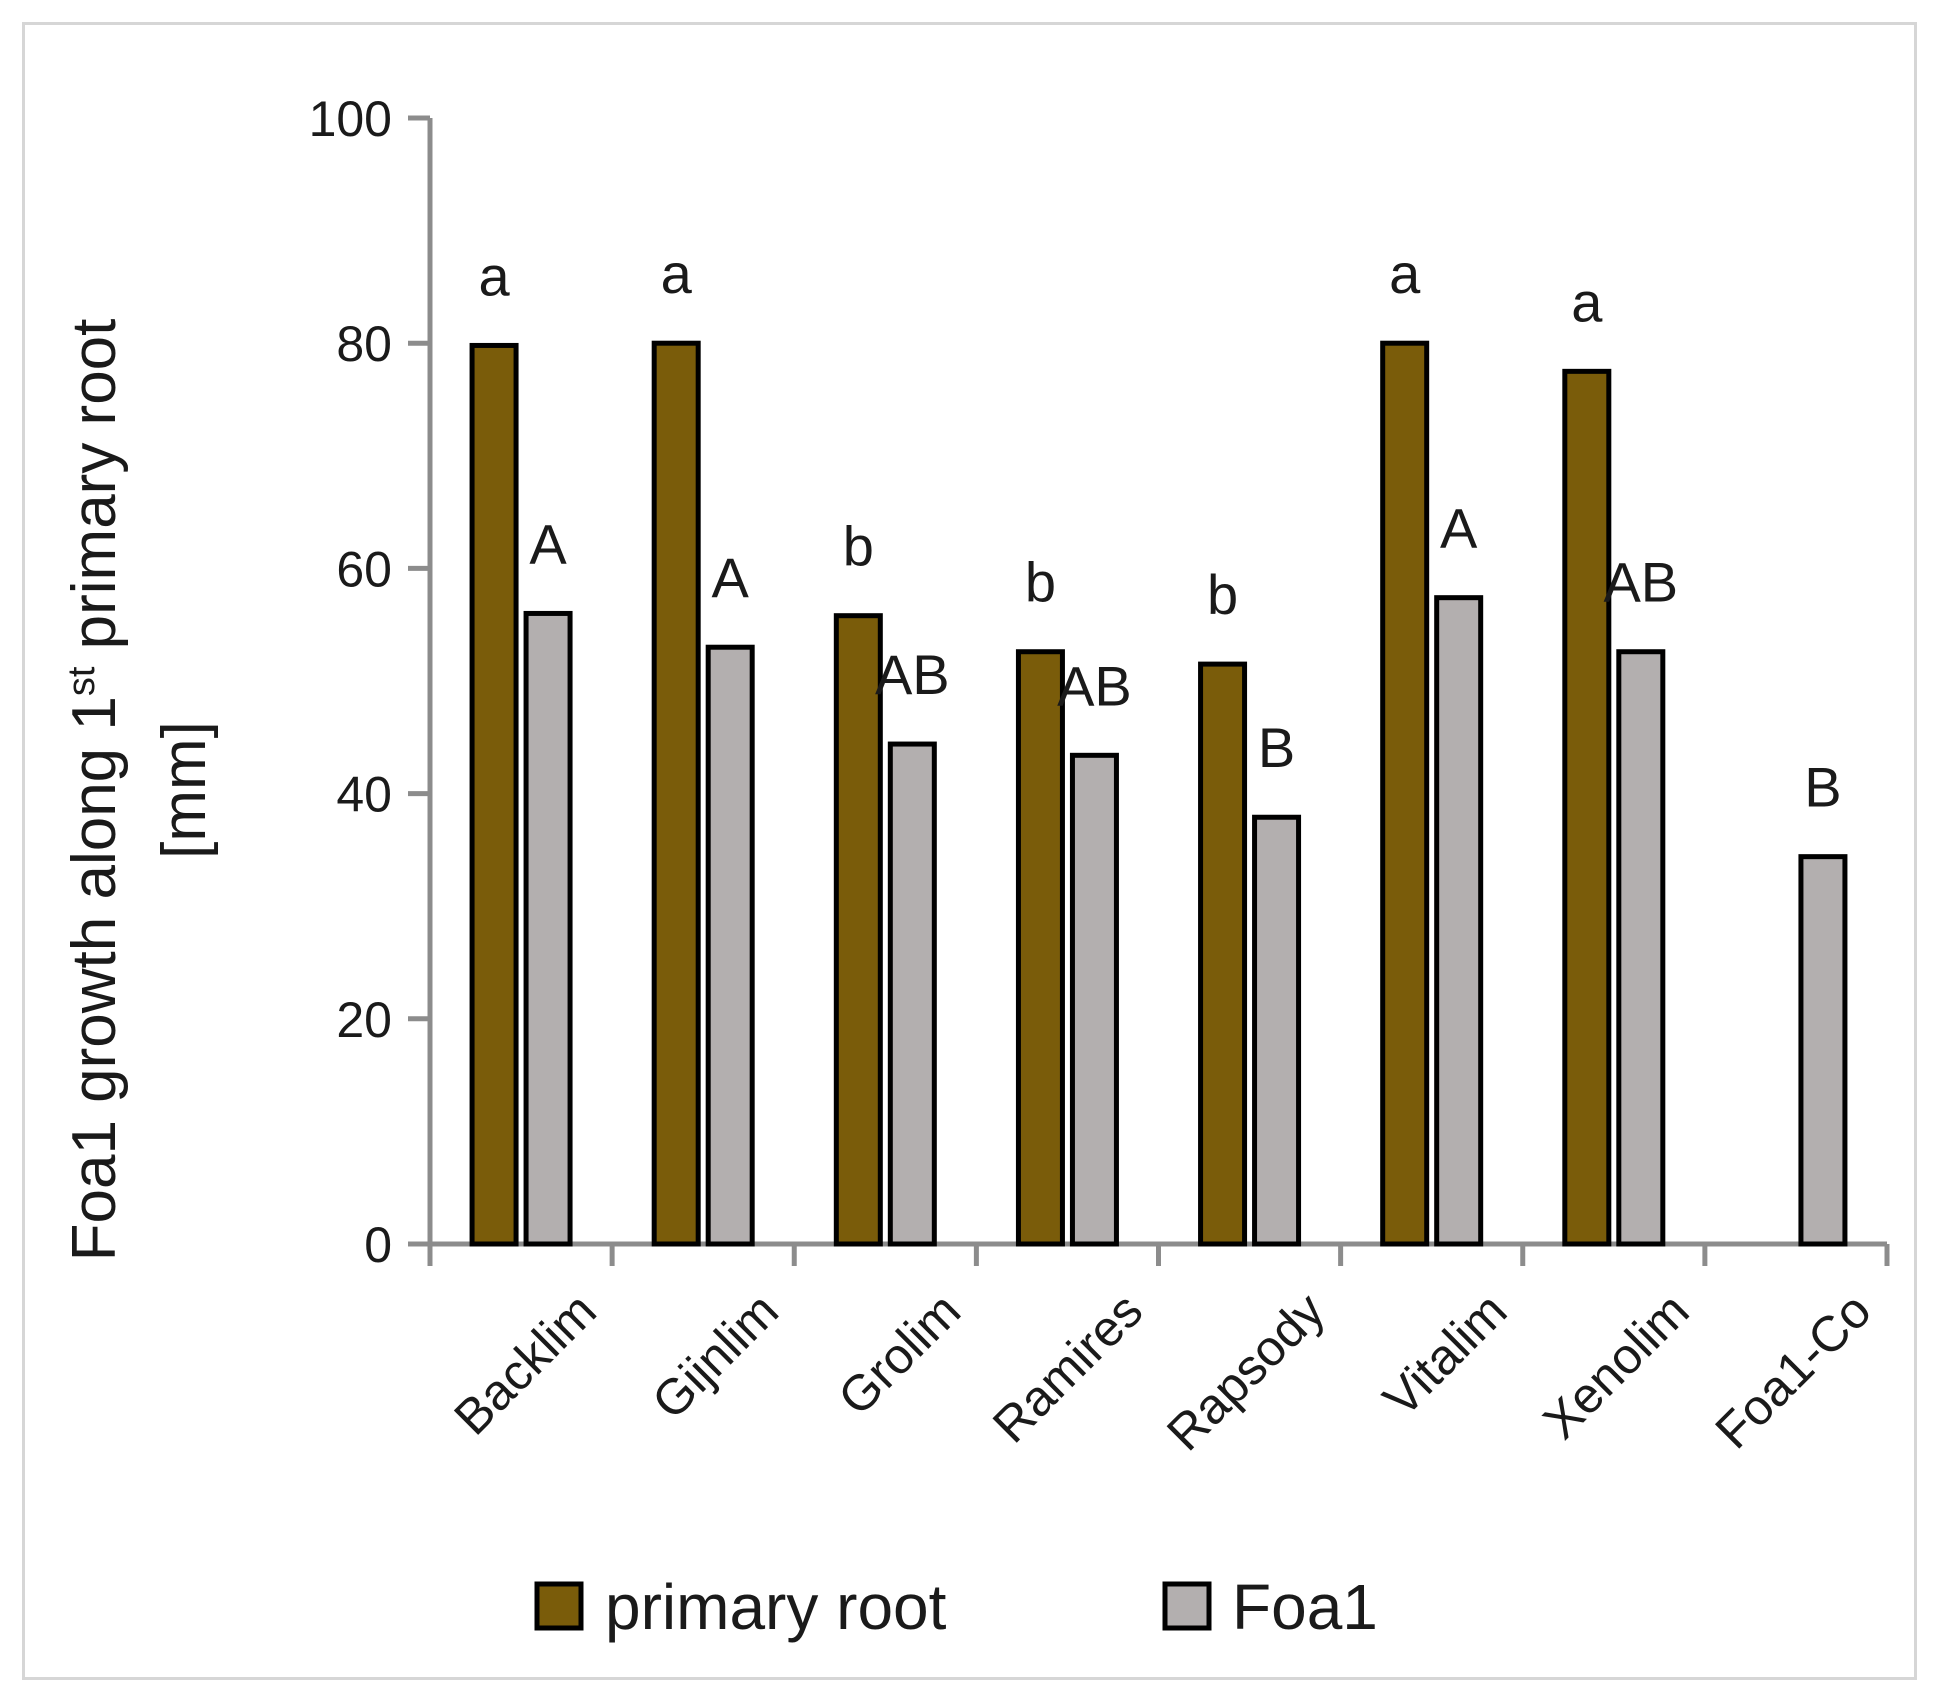 The image size is (1941, 1704). What do you see at coordinates (776, 1607) in the screenshot?
I see `legend-label-primary-root: primary root` at bounding box center [776, 1607].